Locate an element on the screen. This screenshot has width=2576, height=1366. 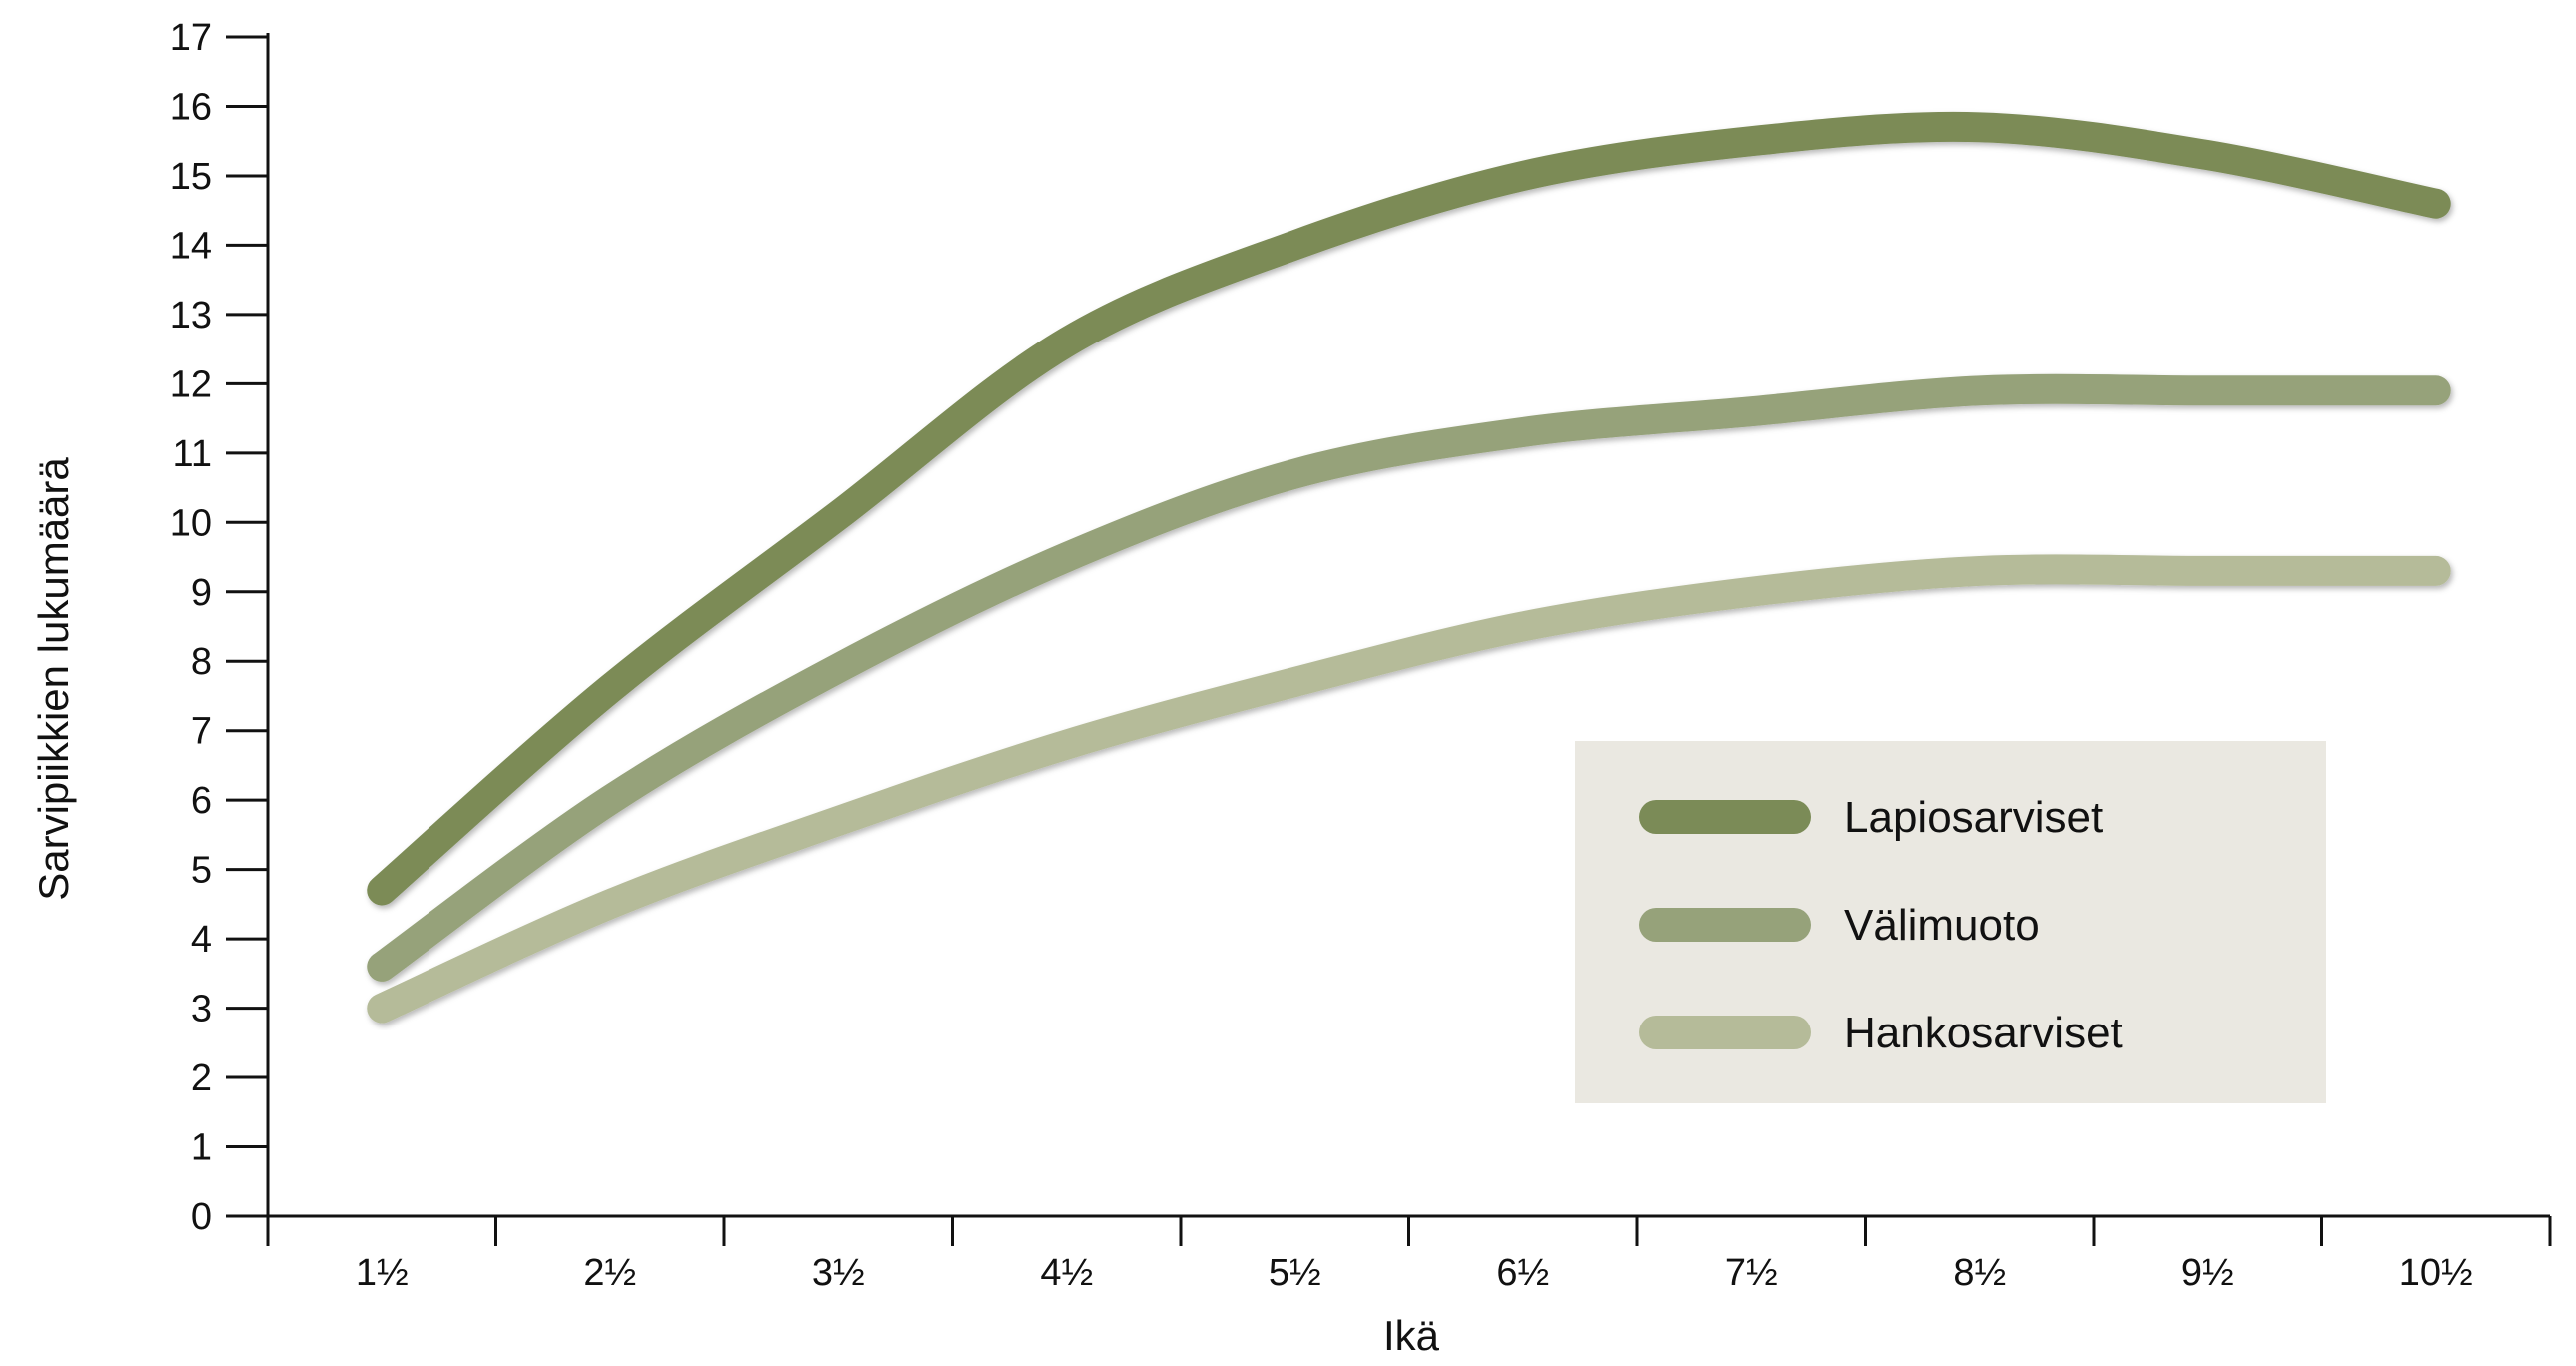
legend-item: Hankosarviset is located at coordinates (1881, 1033).